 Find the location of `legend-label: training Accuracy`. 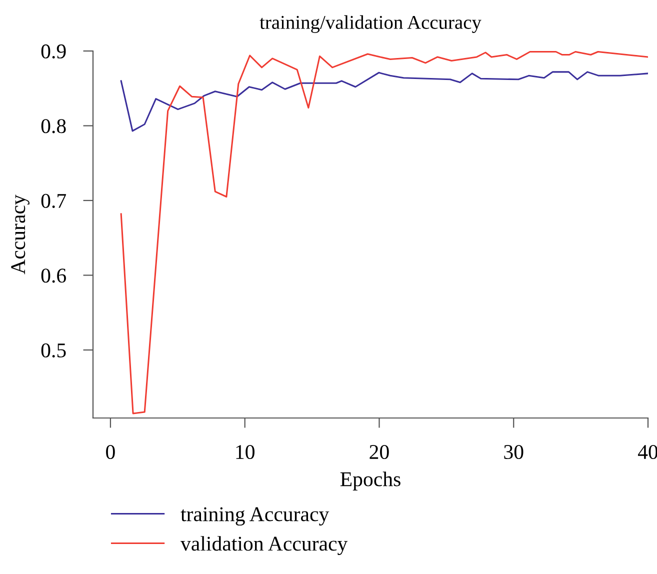

legend-label: training Accuracy is located at coordinates (255, 516).